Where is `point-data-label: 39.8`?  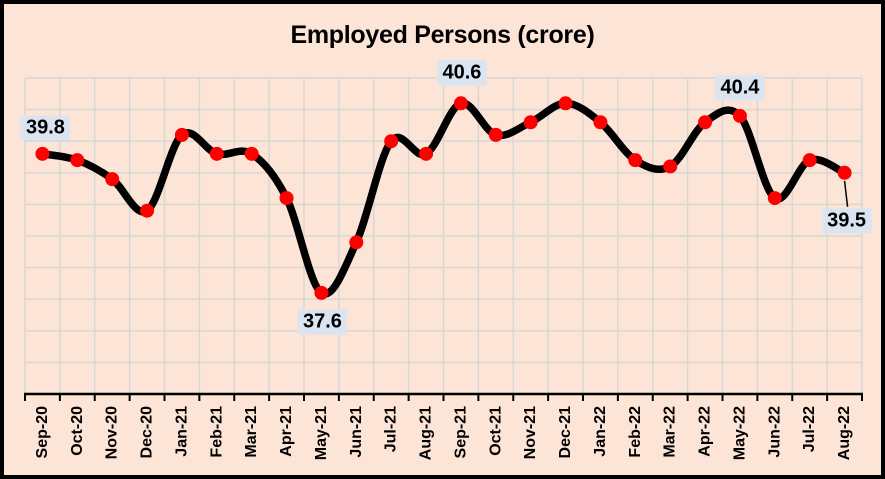 point-data-label: 39.8 is located at coordinates (45, 128).